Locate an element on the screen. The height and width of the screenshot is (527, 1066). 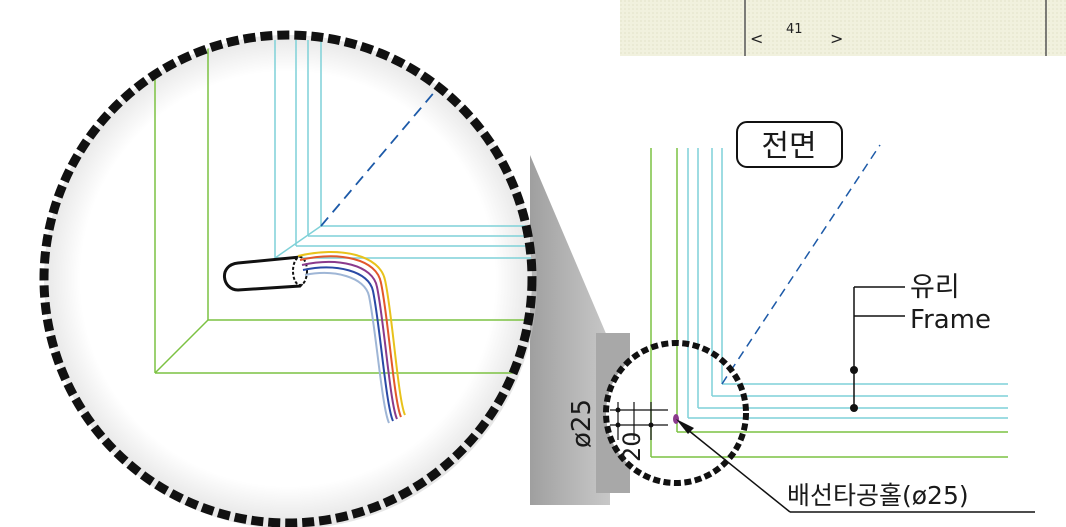
front-label-box is located at coordinates (789, 144).